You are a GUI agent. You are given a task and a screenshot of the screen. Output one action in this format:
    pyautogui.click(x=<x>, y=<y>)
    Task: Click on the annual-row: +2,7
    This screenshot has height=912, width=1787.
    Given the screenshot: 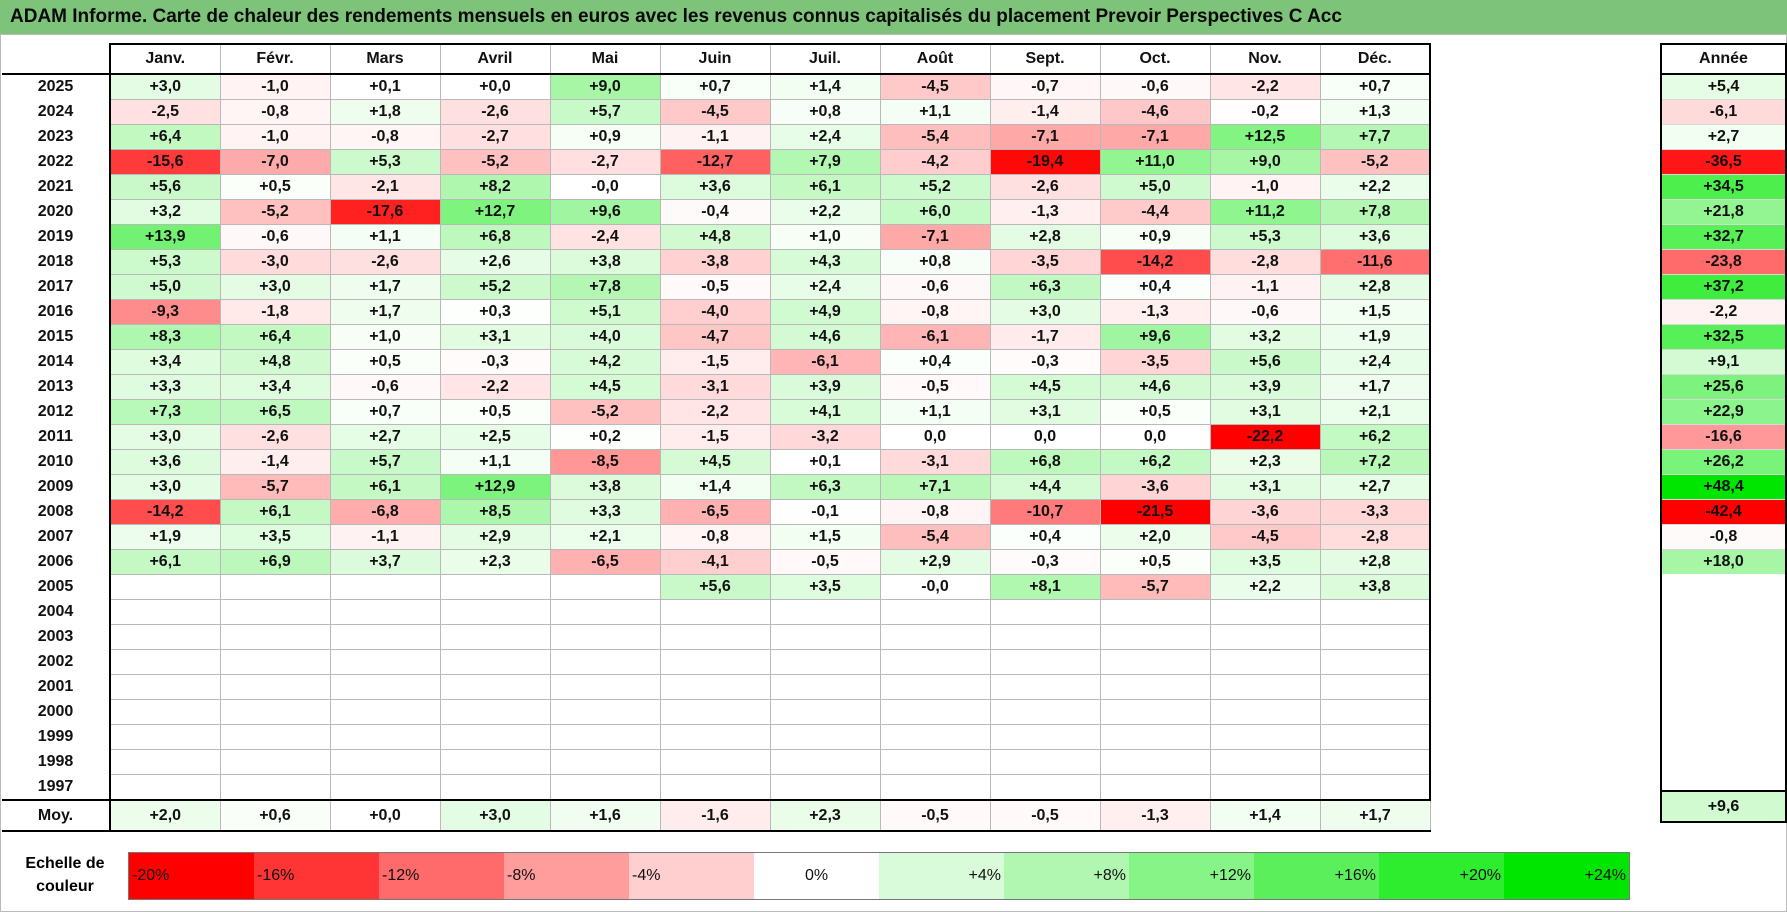 What is the action you would take?
    pyautogui.click(x=1723, y=137)
    